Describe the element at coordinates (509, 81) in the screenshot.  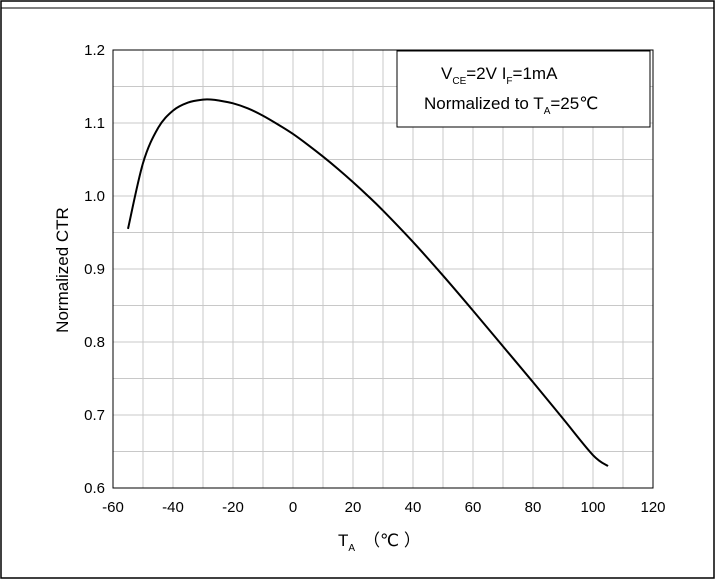
I see `sub-f: F` at that location.